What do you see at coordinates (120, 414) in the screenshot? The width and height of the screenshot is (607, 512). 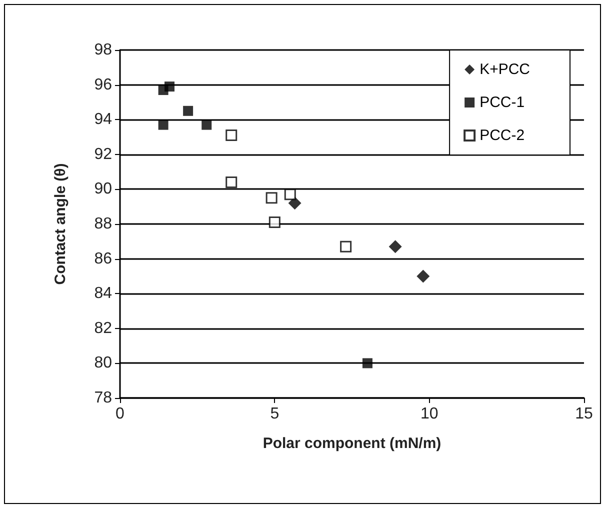 I see `x-tick-label: 0` at bounding box center [120, 414].